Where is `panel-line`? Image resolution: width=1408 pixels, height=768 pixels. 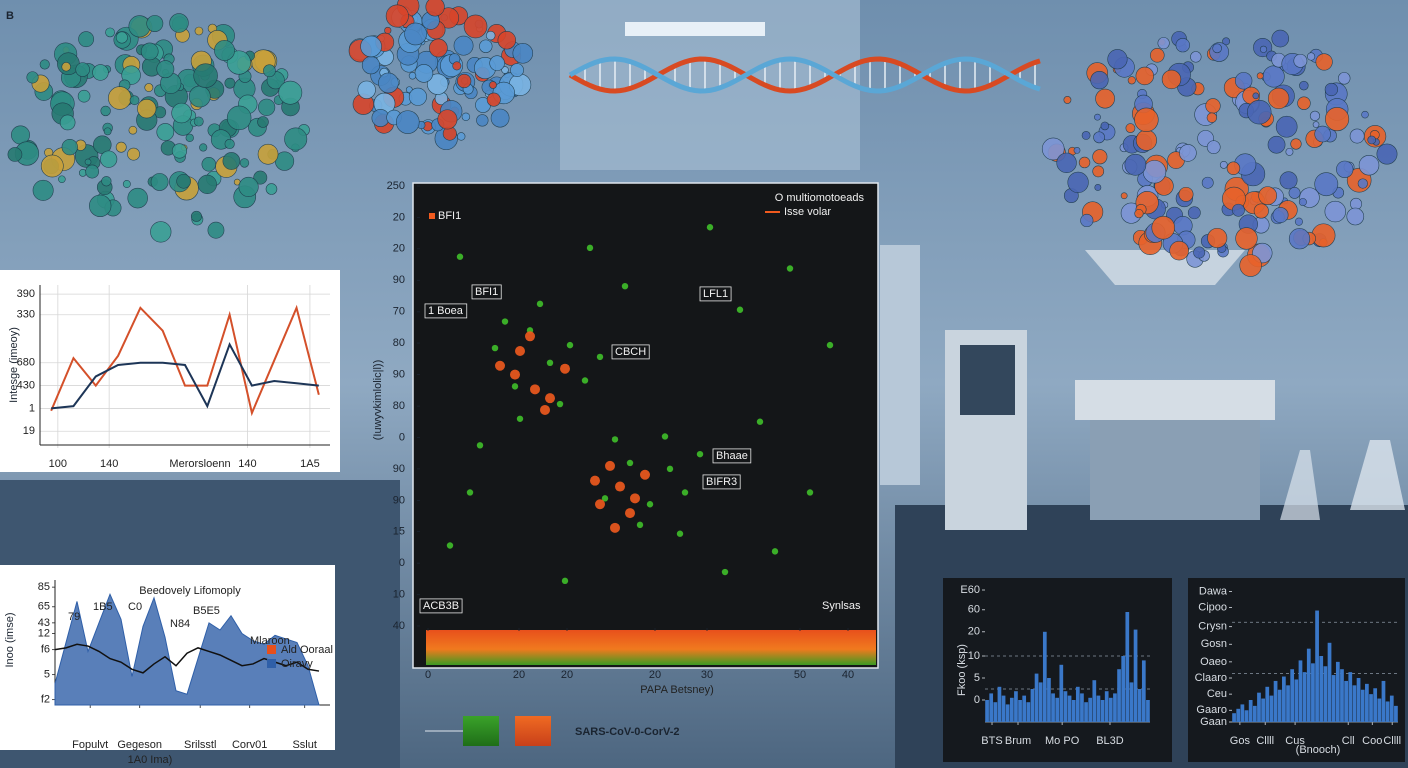 panel-line is located at coordinates (170, 371).